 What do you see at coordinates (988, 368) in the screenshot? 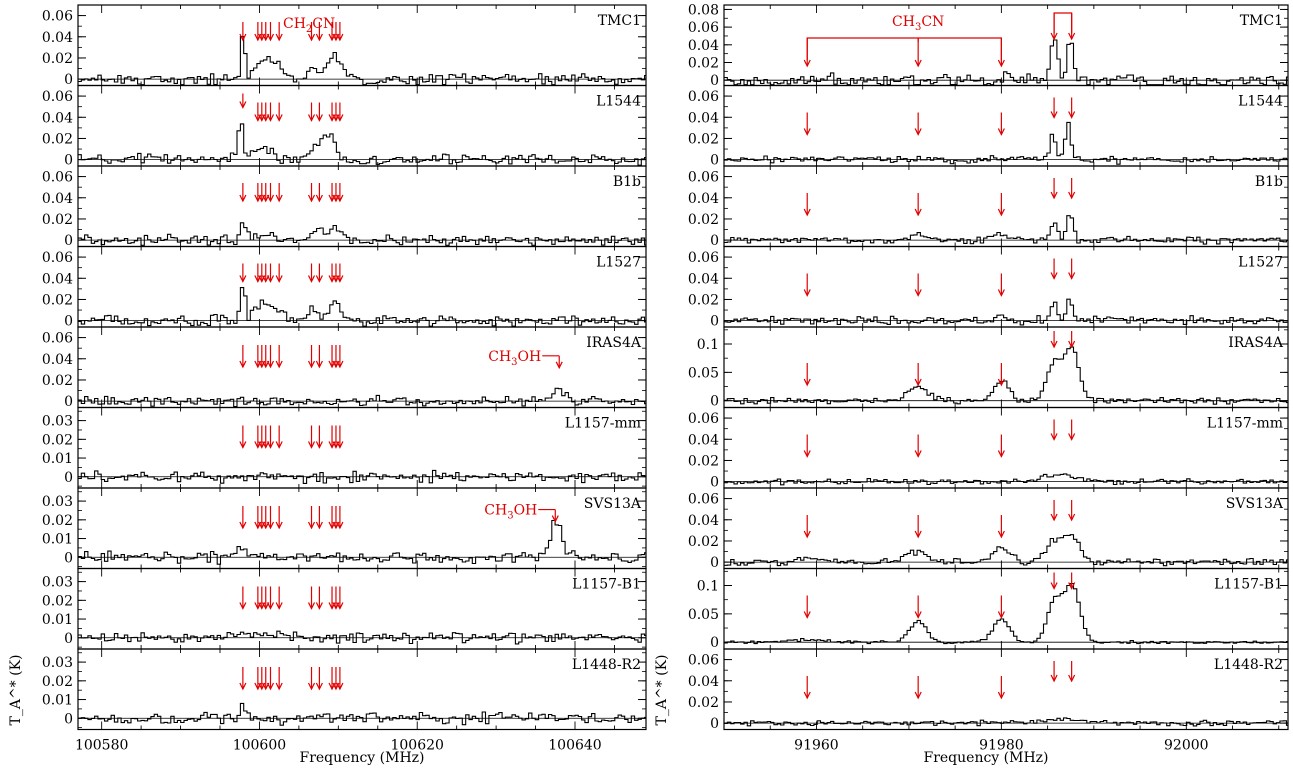
I see `right-panel-iras4a: 0 0.05 0.1 IRAS4A` at bounding box center [988, 368].